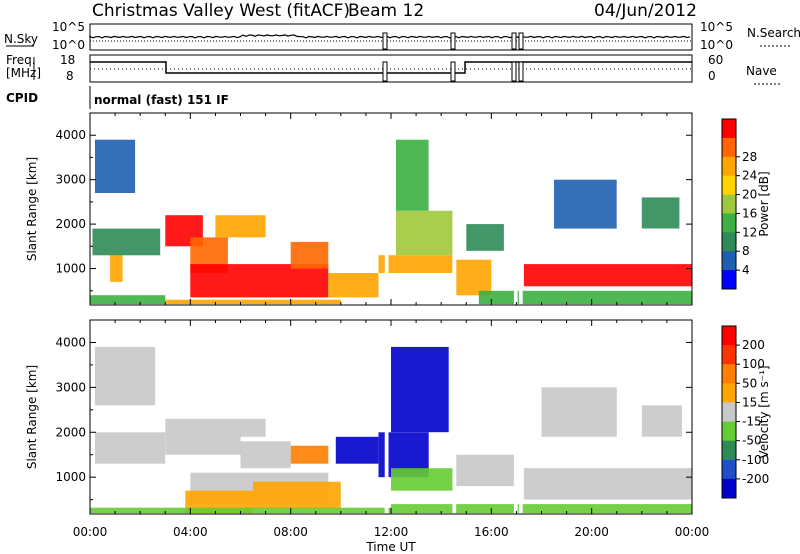  I want to click on velocity-colorbar-label: 100, so click(753, 364).